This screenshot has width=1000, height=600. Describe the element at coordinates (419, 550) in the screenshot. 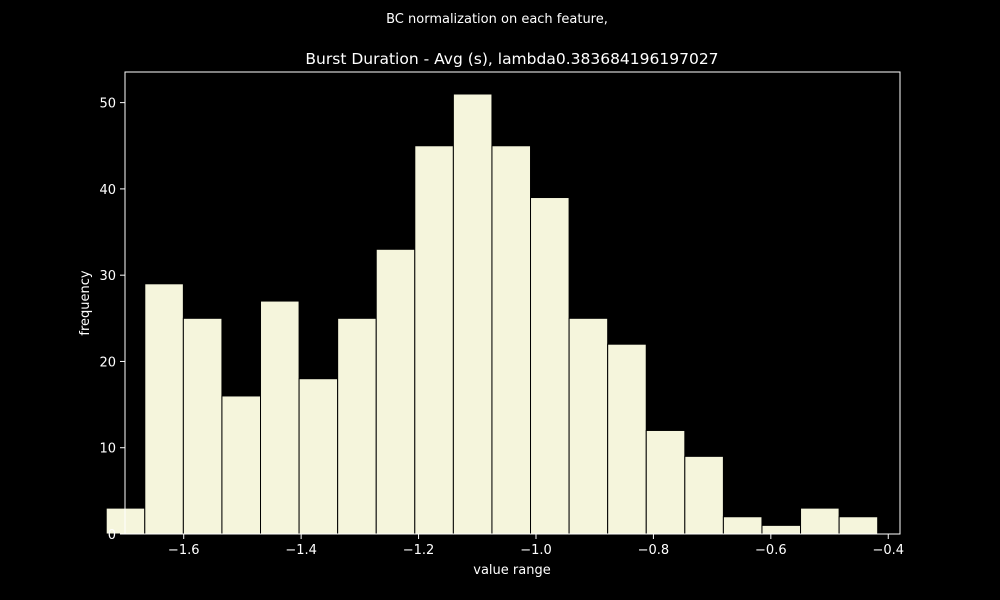

I see `x-tick-label: −1.2` at that location.